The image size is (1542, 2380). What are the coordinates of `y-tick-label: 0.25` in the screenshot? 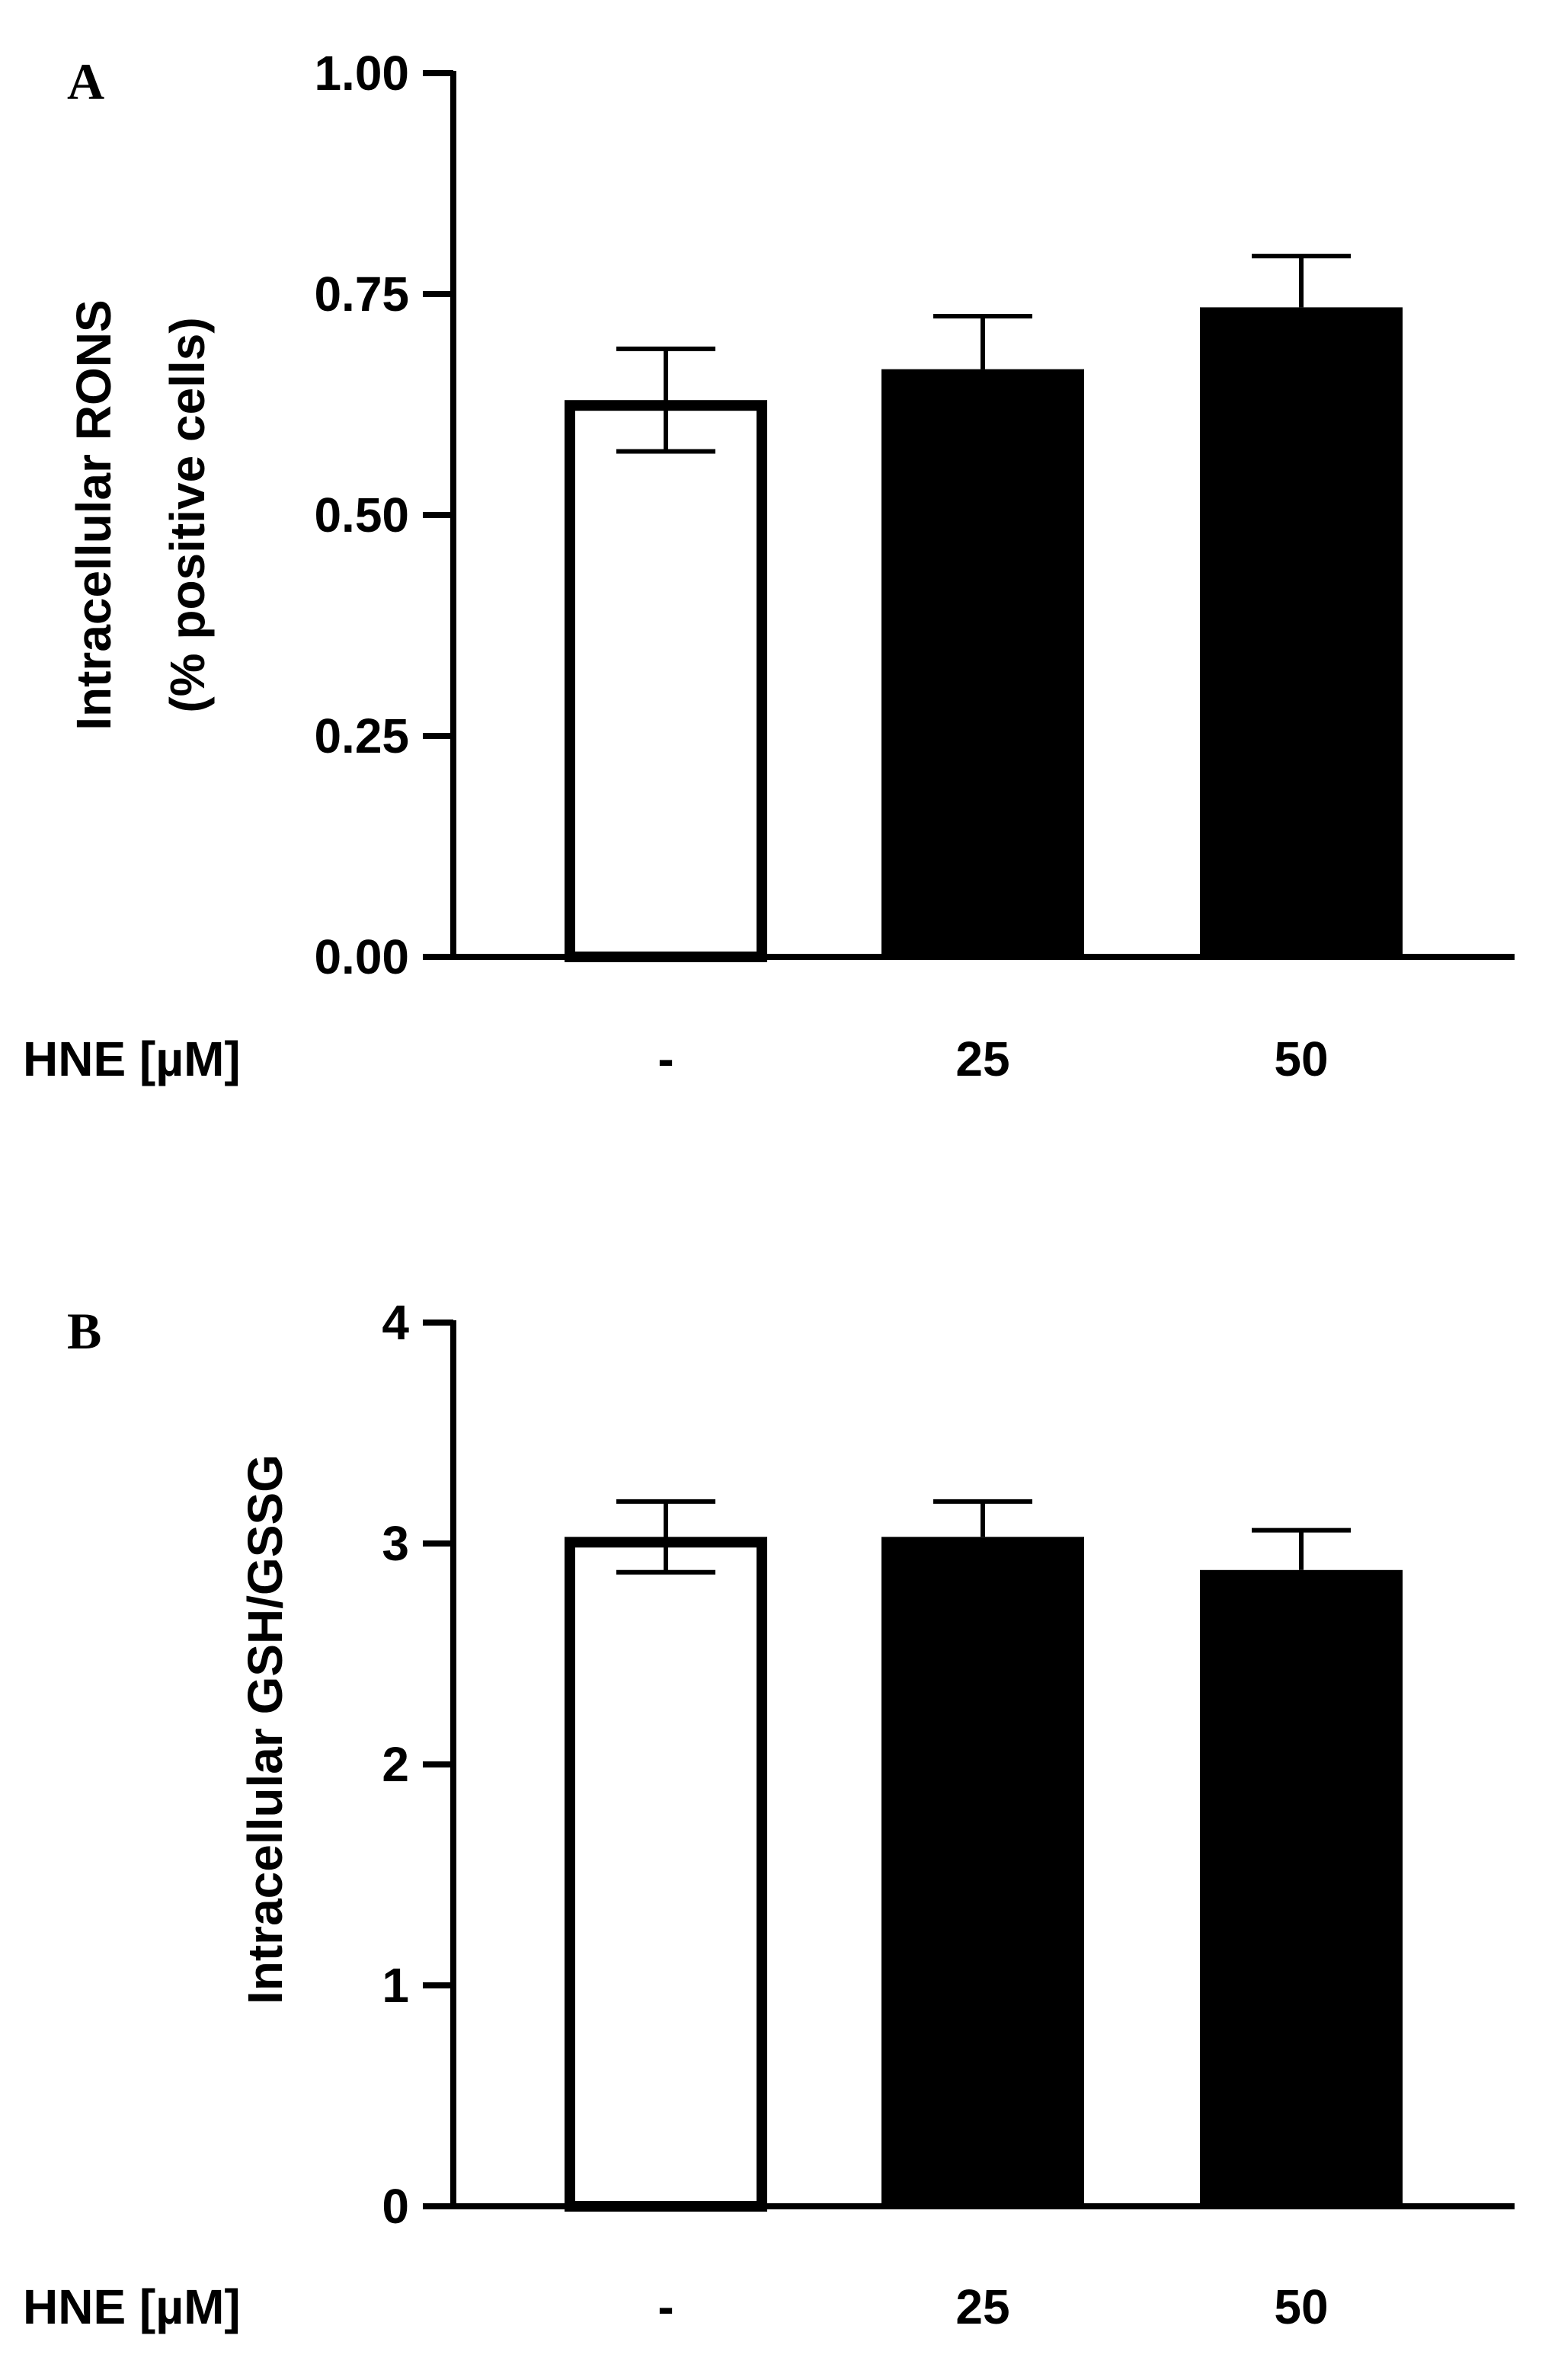 It's located at (361, 736).